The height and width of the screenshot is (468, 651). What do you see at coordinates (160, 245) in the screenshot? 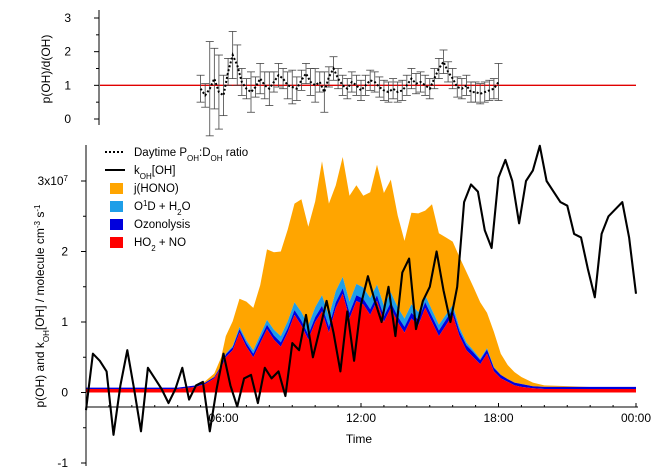
I see `legend-label-ho2: HO2 + NO` at bounding box center [160, 245].